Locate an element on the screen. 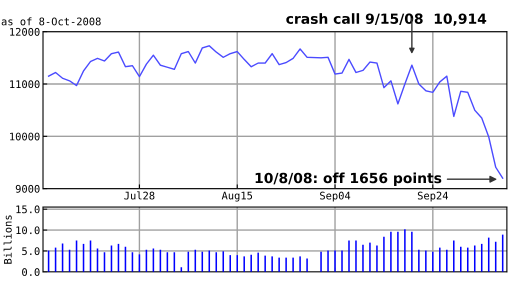  y-tick-label: 5.0 is located at coordinates (31, 251).